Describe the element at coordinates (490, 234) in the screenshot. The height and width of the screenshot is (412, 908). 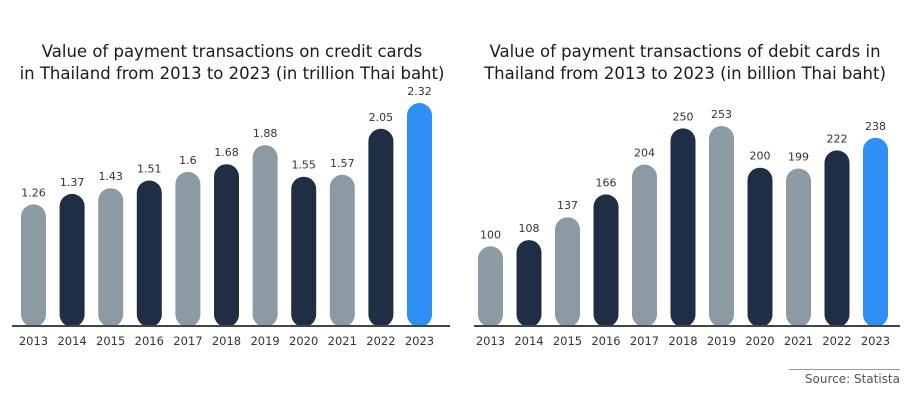
I see `debit-value-label-2013: 100` at that location.